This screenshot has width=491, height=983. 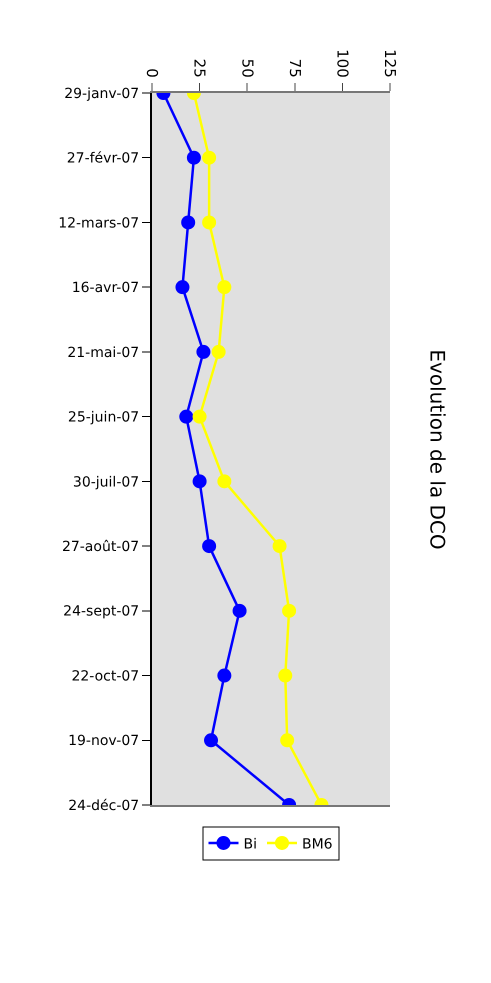 I want to click on legend-label: BM6, so click(x=317, y=844).